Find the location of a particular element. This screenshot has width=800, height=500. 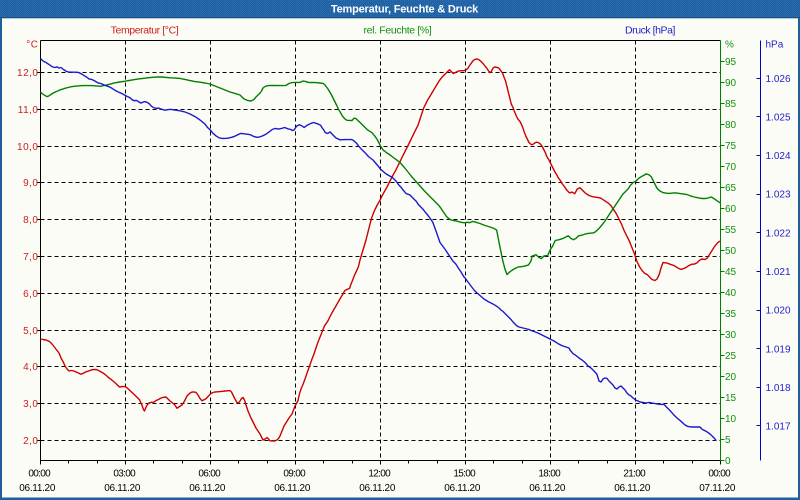

svg-text: 2,0 is located at coordinates (30, 441).